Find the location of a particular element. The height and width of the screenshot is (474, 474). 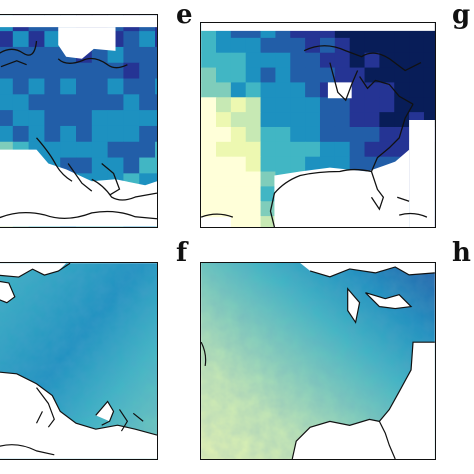

europe-coarse-map is located at coordinates (78, 121).